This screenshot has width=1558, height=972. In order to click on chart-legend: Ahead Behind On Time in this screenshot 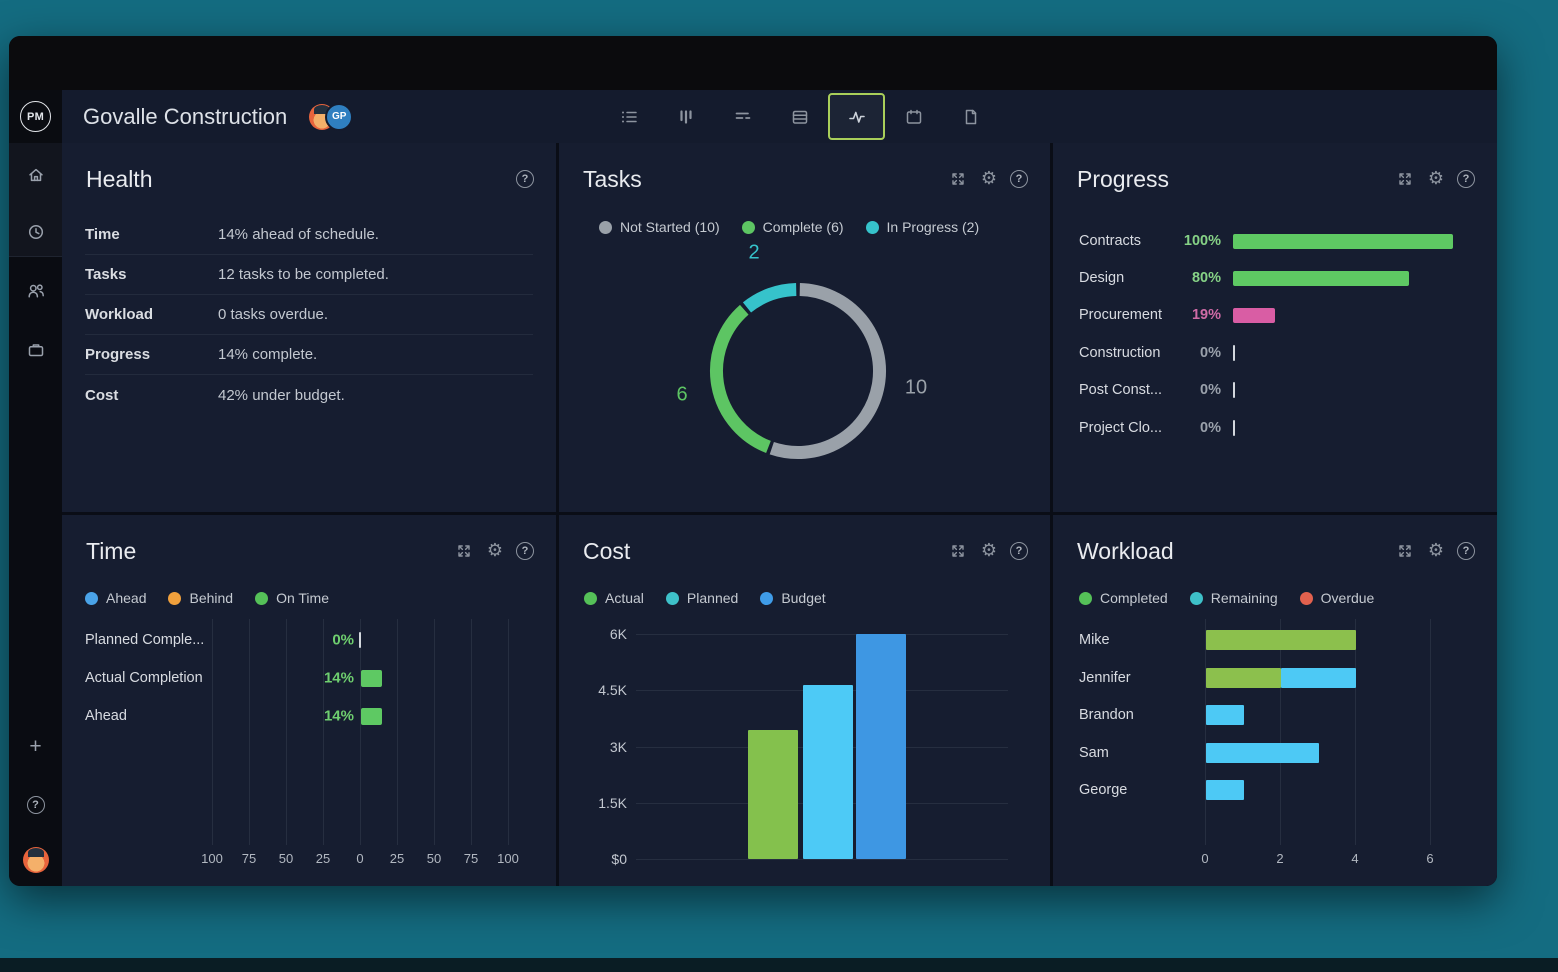, I will do `click(207, 598)`.